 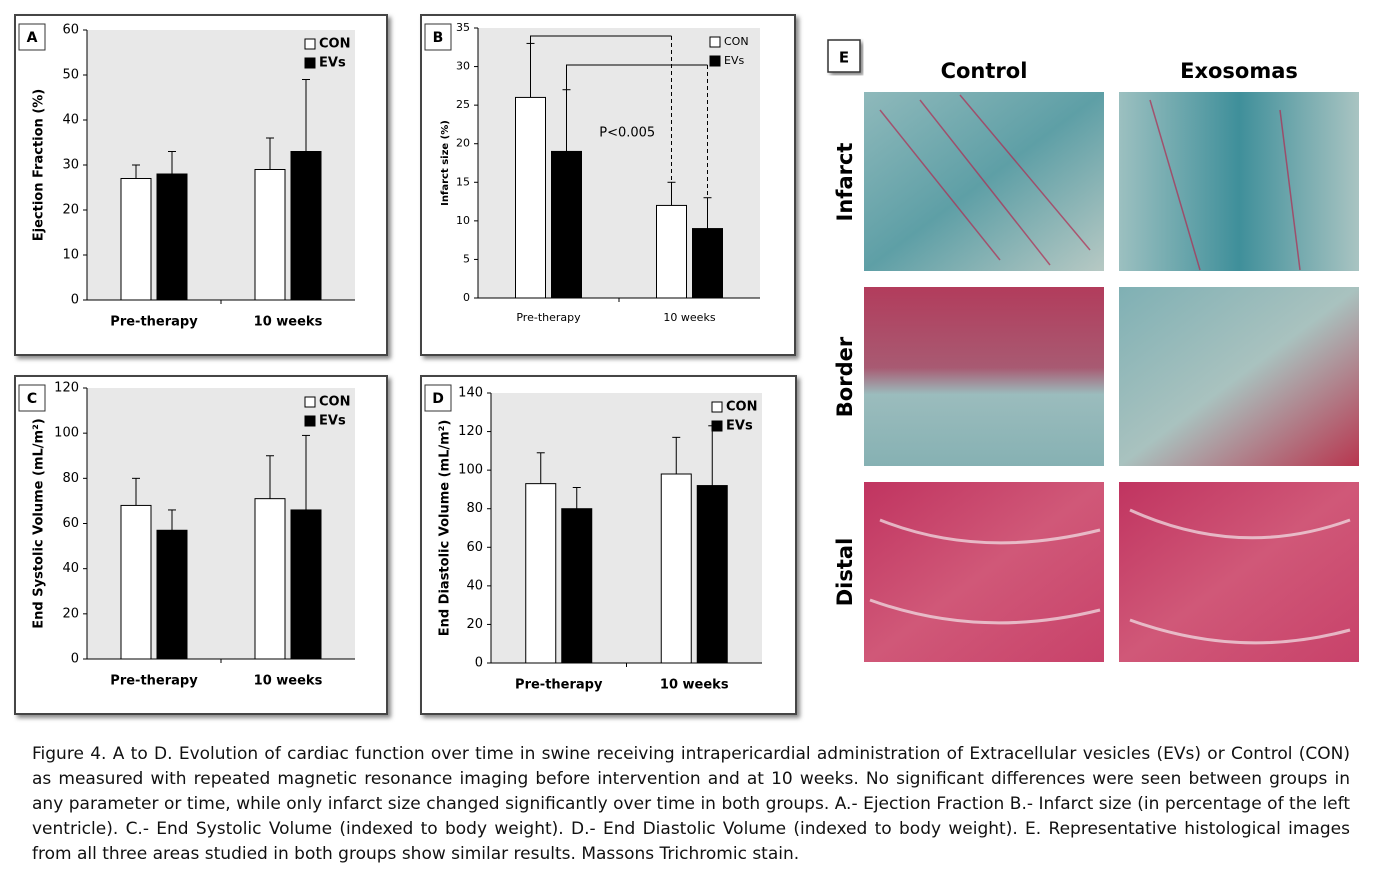 What do you see at coordinates (845, 376) in the screenshot?
I see `row-label: Border` at bounding box center [845, 376].